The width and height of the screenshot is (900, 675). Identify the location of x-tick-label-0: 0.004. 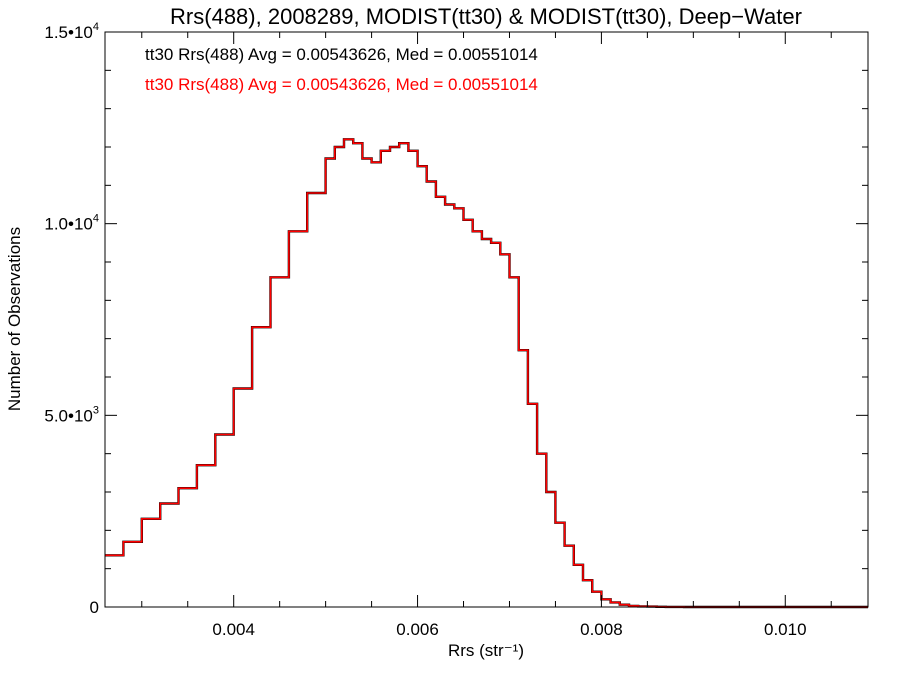
(233, 629).